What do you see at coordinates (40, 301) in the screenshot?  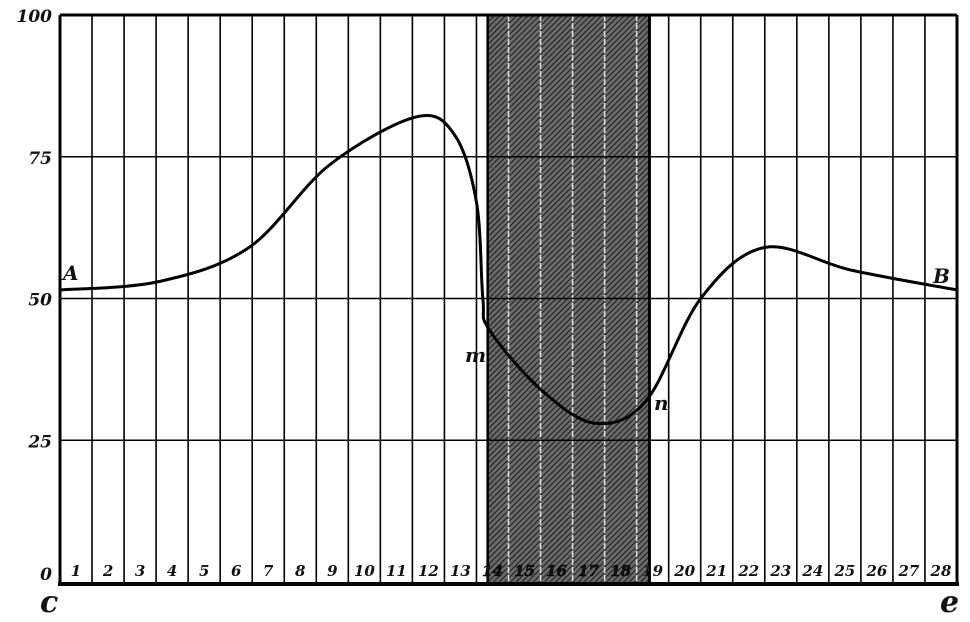 I see `y-tick-label: 50` at bounding box center [40, 301].